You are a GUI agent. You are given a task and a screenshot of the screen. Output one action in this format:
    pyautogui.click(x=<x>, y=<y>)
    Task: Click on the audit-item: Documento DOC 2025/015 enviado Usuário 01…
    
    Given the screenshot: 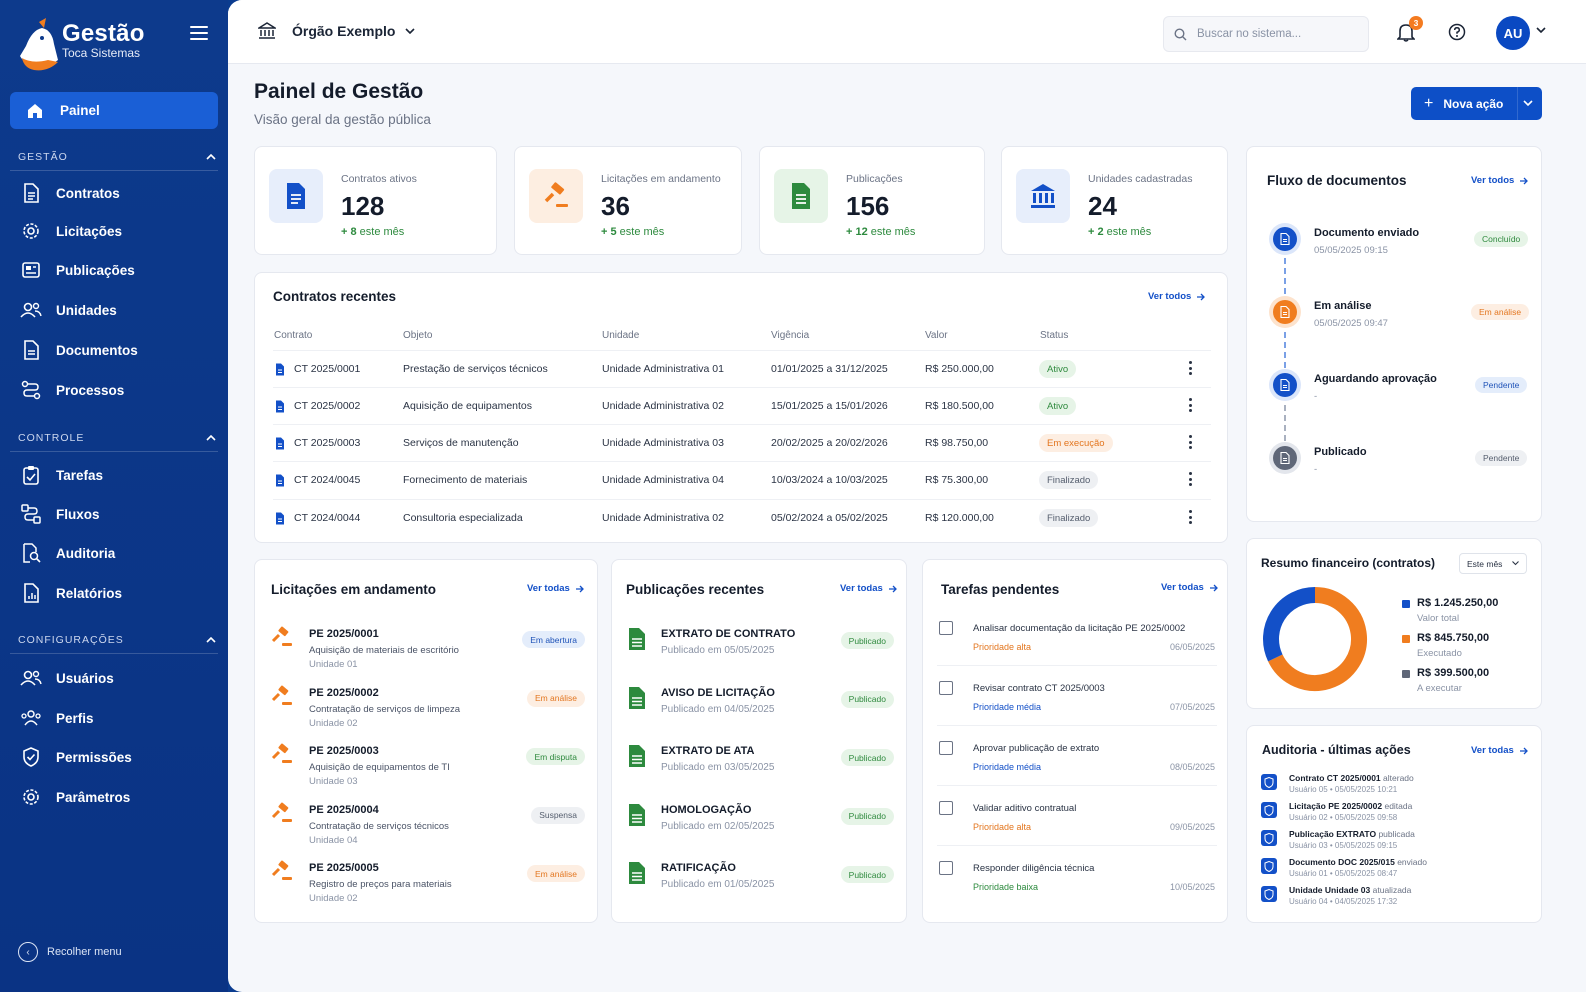 What is the action you would take?
    pyautogui.click(x=1395, y=869)
    